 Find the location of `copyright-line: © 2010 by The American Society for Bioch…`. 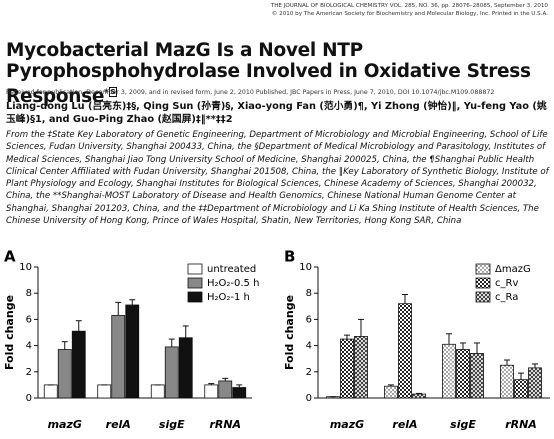

copyright-line: © 2010 by The American Society for Bioch… is located at coordinates (409, 14).